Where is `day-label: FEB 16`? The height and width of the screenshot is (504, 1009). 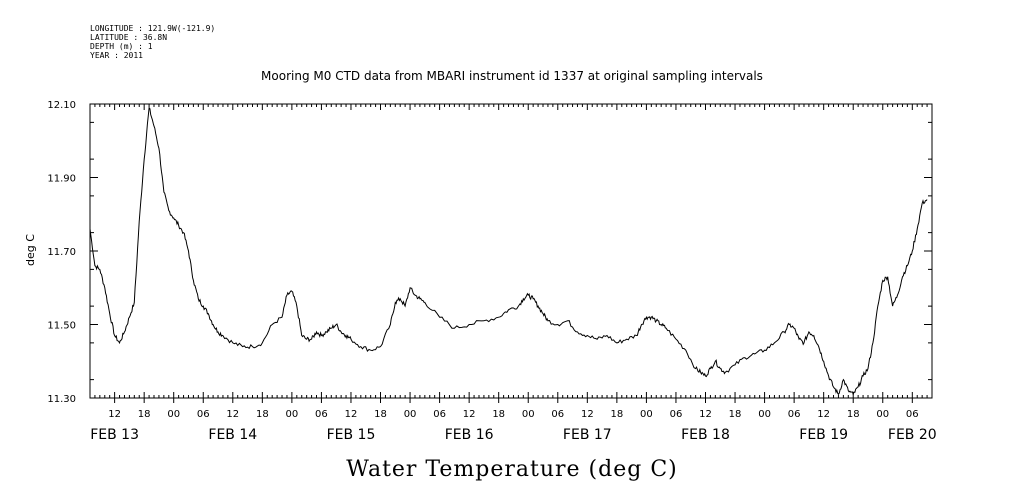 day-label: FEB 16 is located at coordinates (469, 435).